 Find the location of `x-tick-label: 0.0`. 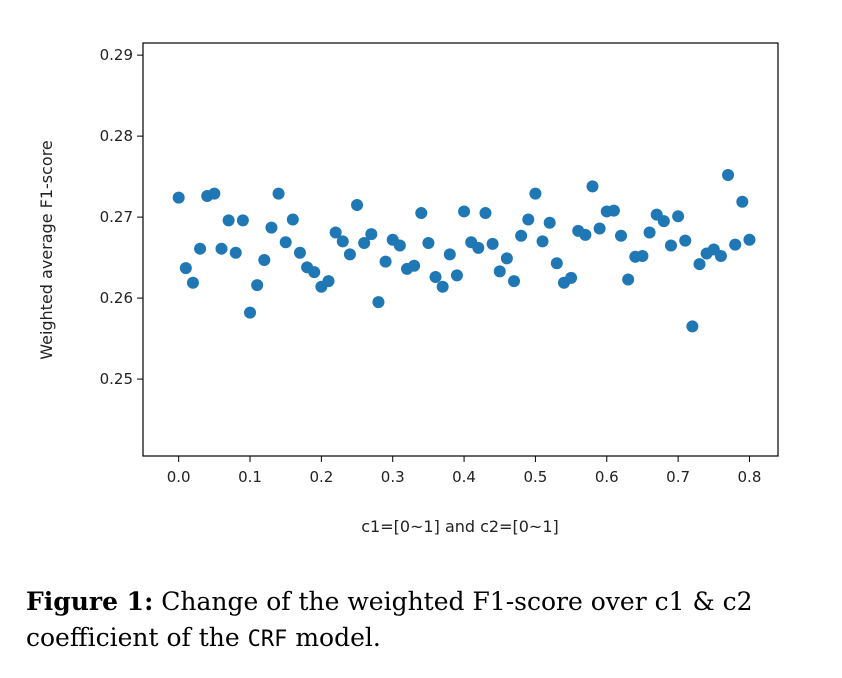

x-tick-label: 0.0 is located at coordinates (179, 477).